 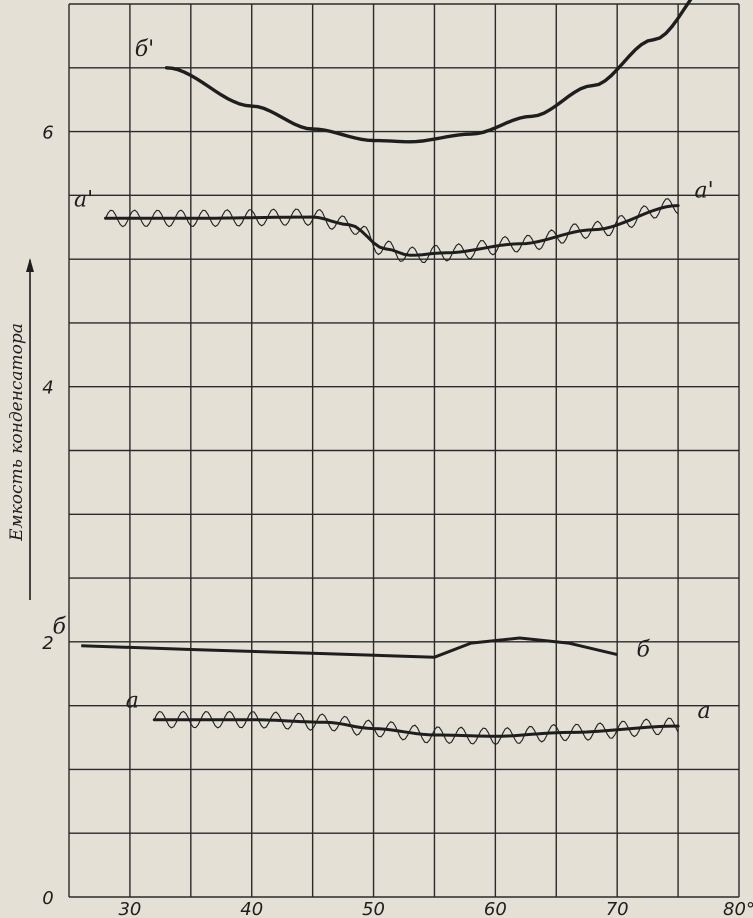 What do you see at coordinates (59, 627) in the screenshot?
I see `curve-label-б-start: б` at bounding box center [59, 627].